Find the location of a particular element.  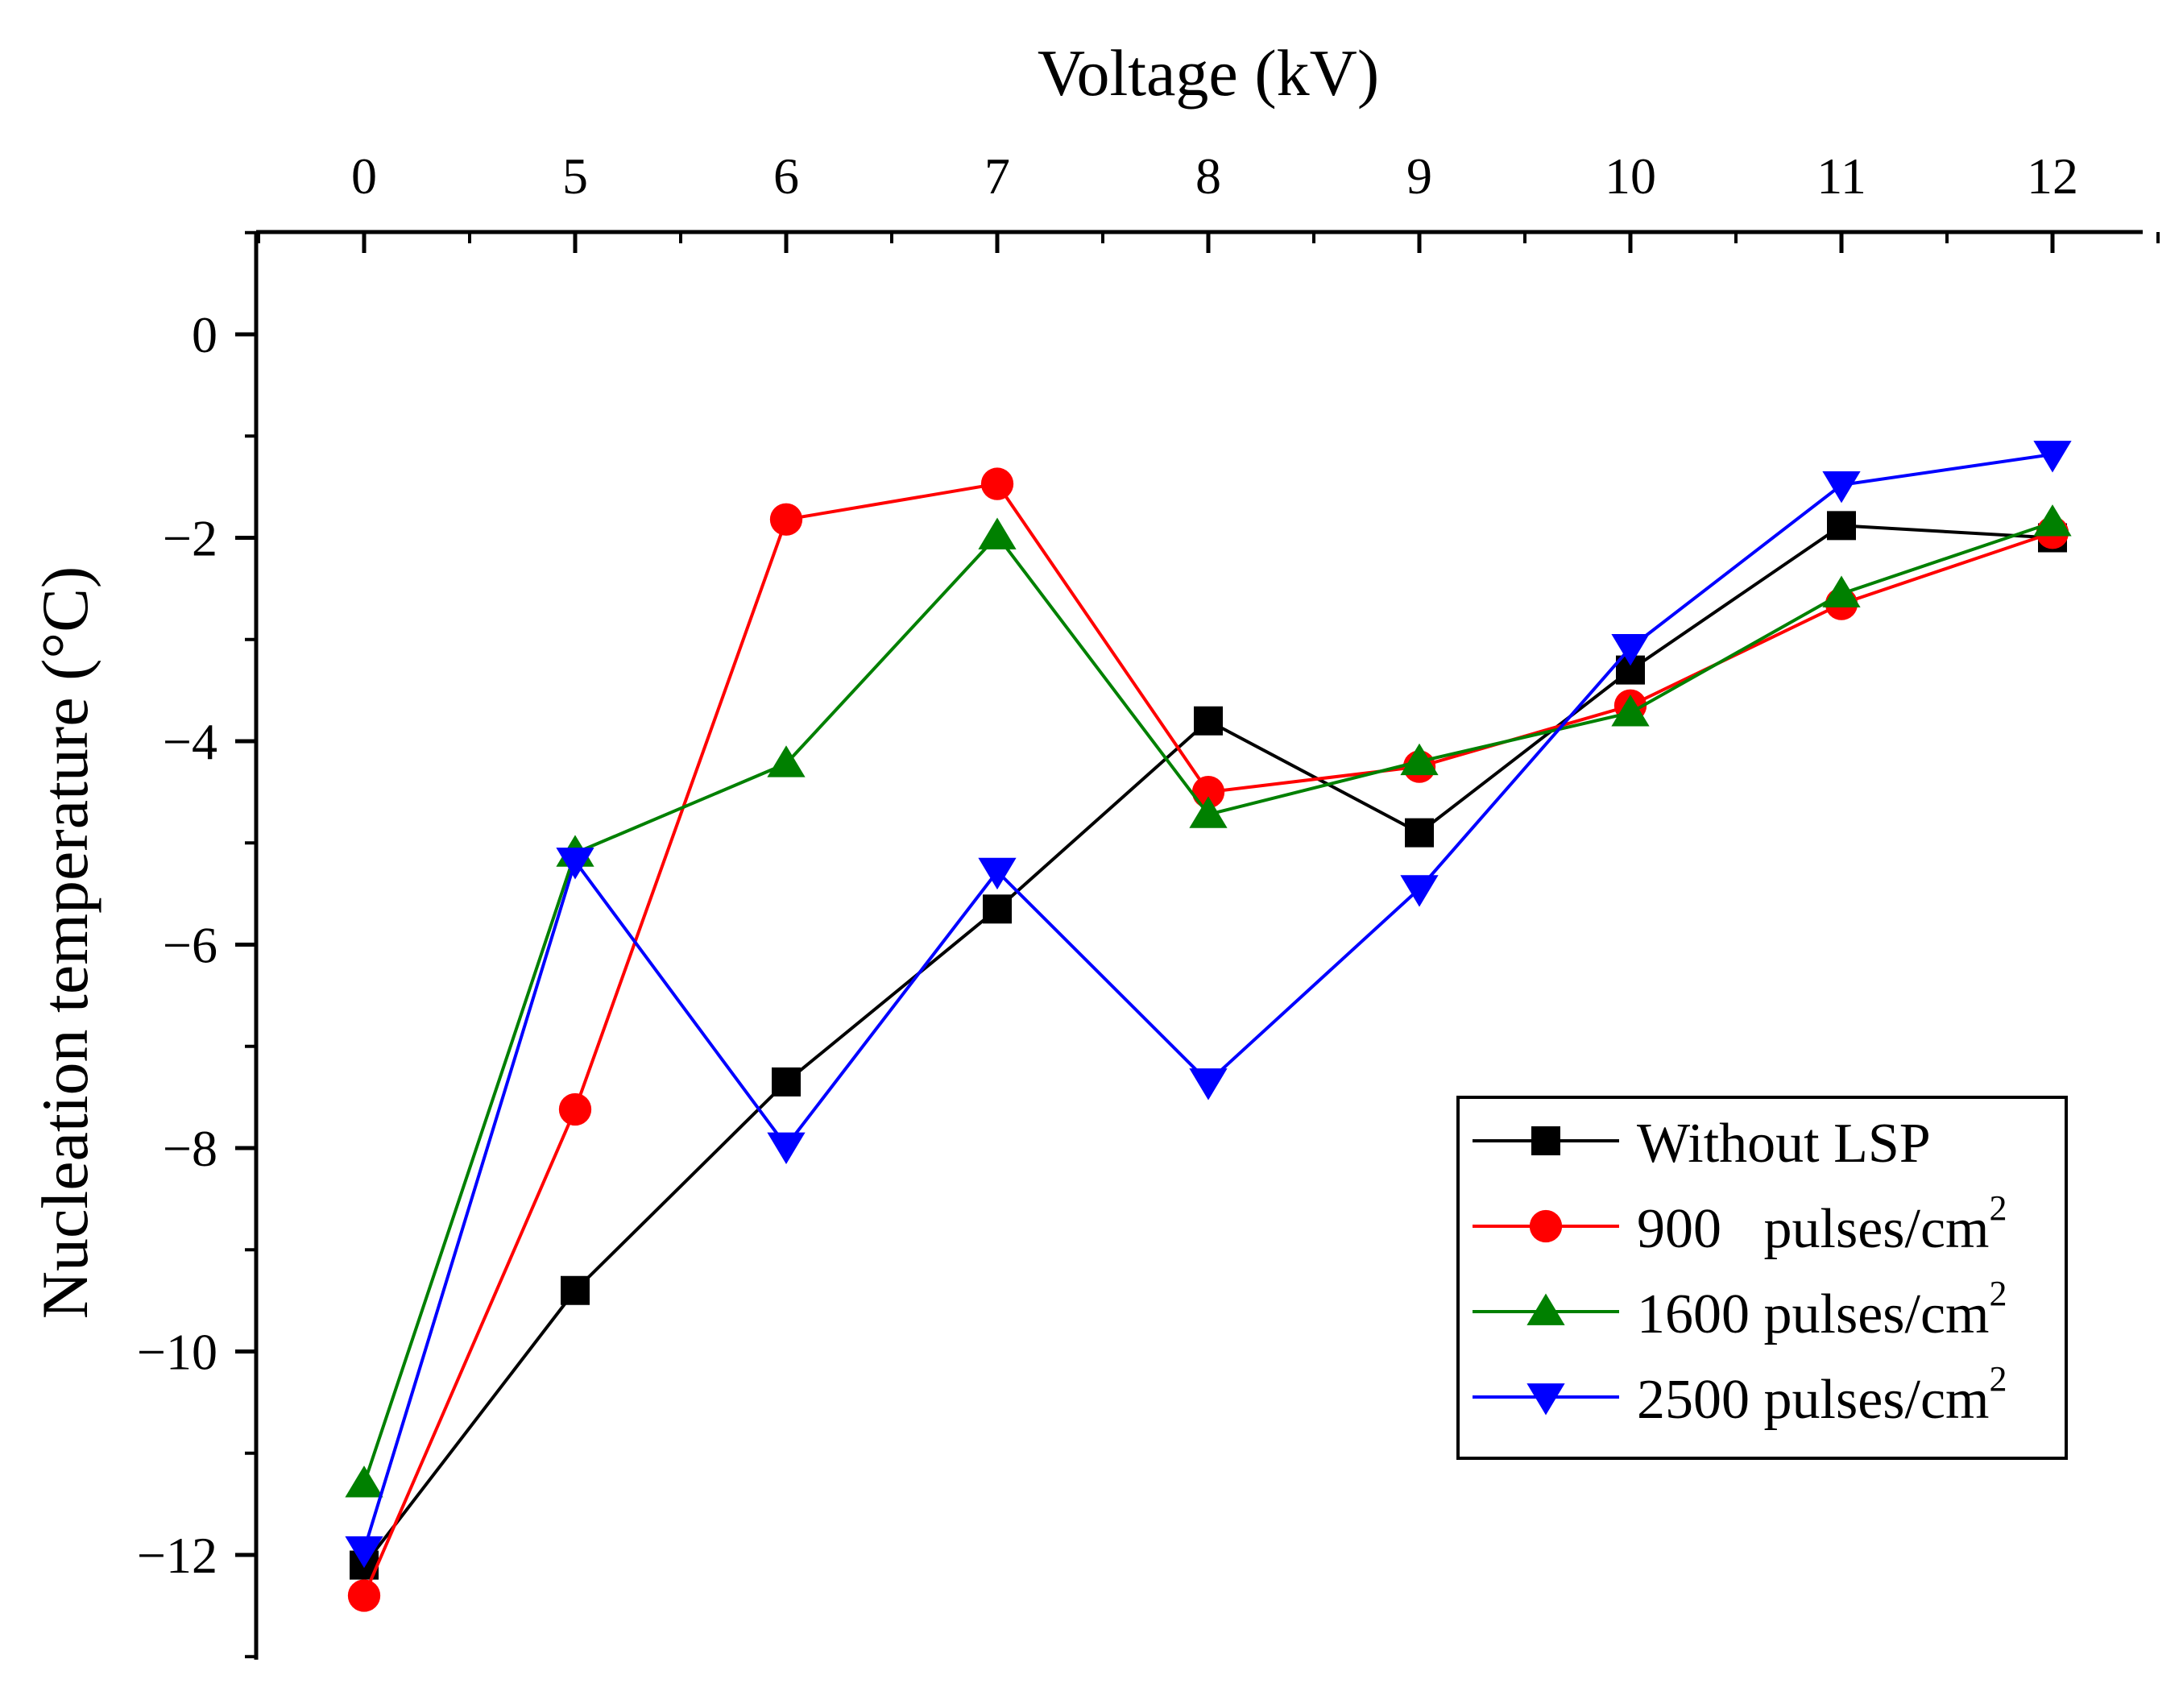

legend-label: Without LSP is located at coordinates (1784, 1144).